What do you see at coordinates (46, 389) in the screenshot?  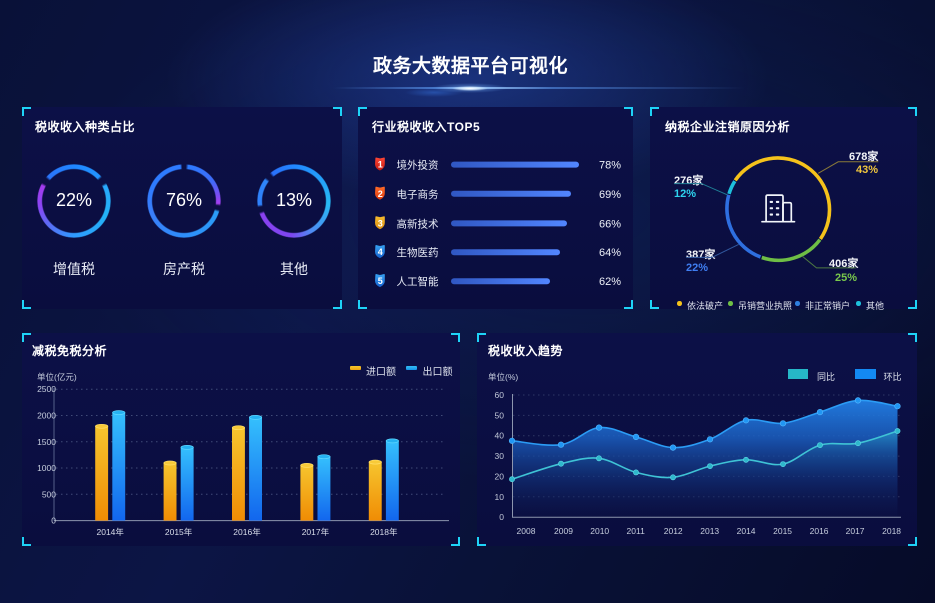 I see `svg-text: 2500` at bounding box center [46, 389].